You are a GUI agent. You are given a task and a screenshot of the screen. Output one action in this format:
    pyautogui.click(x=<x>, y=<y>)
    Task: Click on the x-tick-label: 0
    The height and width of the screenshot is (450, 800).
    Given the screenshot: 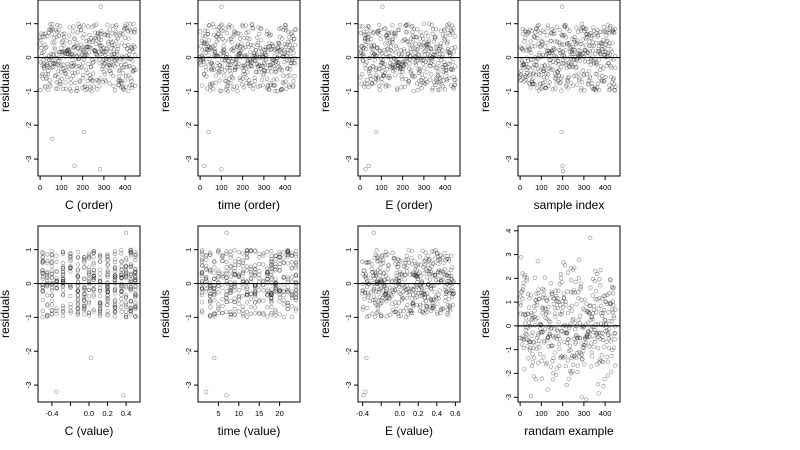 What is the action you would take?
    pyautogui.click(x=360, y=187)
    